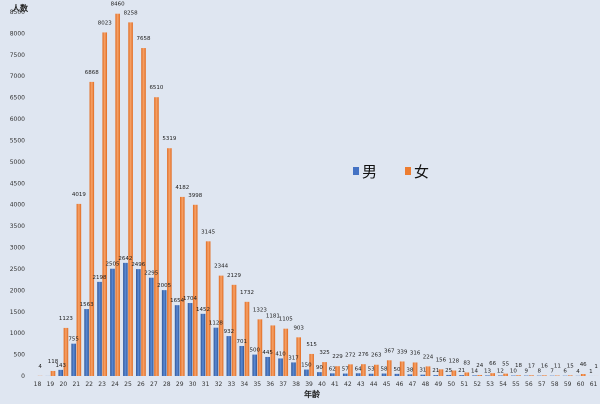  Describe the element at coordinates (568, 384) in the screenshot. I see `x-tick-label: 59` at that location.